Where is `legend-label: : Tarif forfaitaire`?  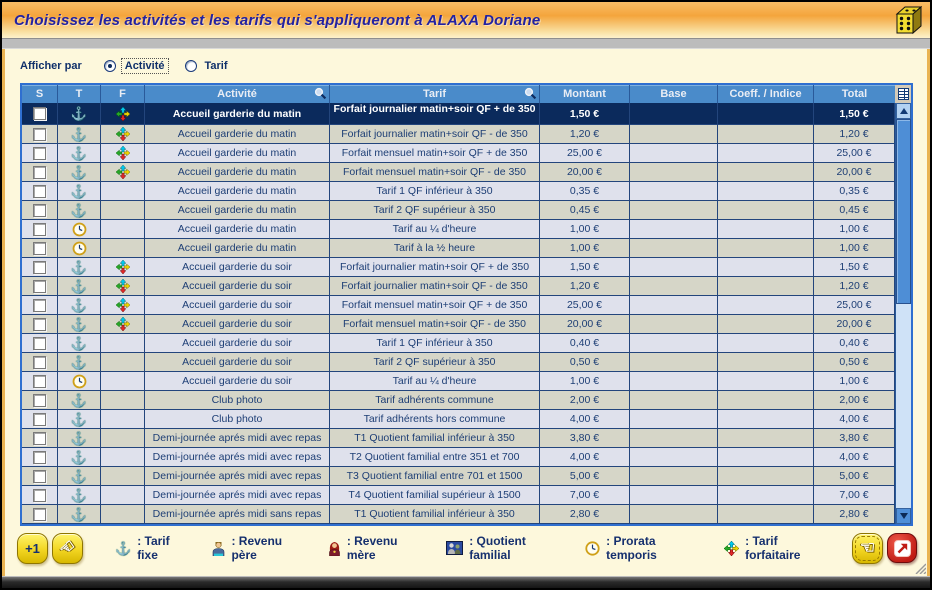
legend-label: : Tarif forfaitaire is located at coordinates (773, 548).